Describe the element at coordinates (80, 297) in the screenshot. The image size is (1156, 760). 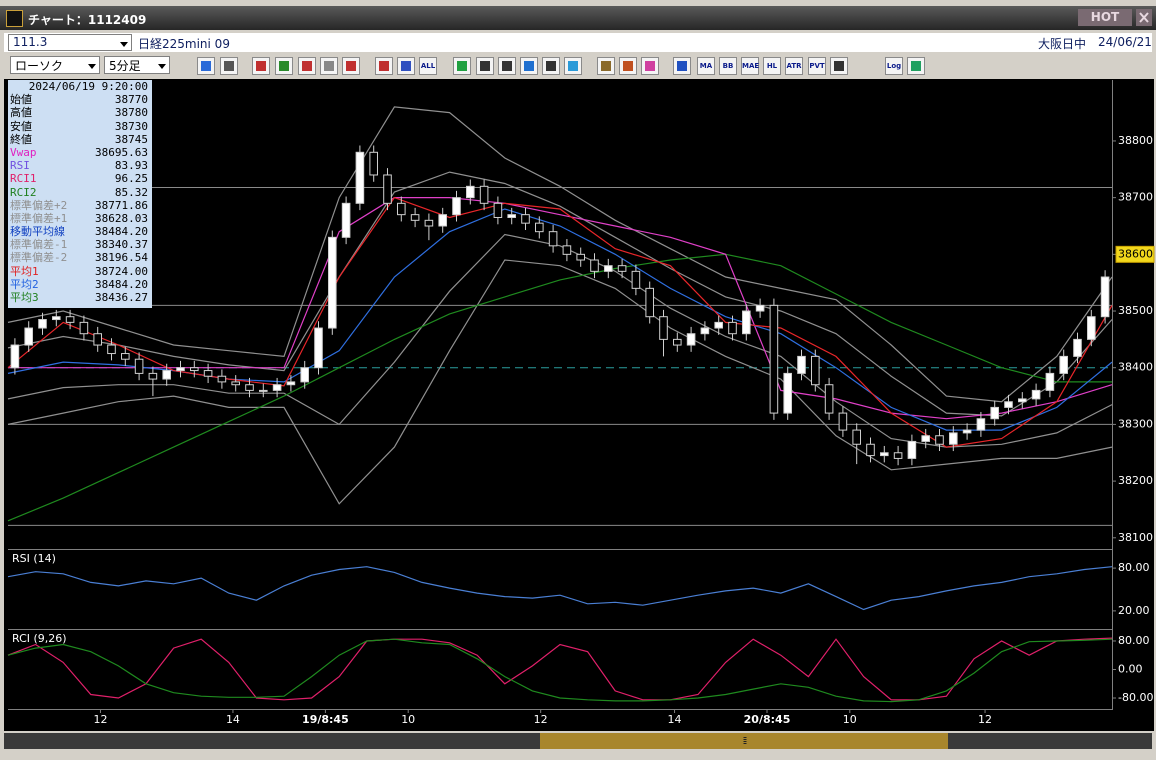
I see `info-row: 平均3 38436.27` at that location.